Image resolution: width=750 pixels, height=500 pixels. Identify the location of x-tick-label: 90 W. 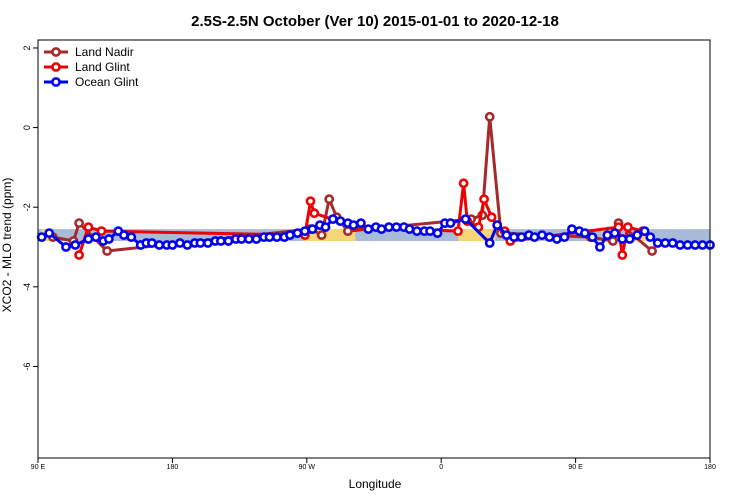
(307, 467).